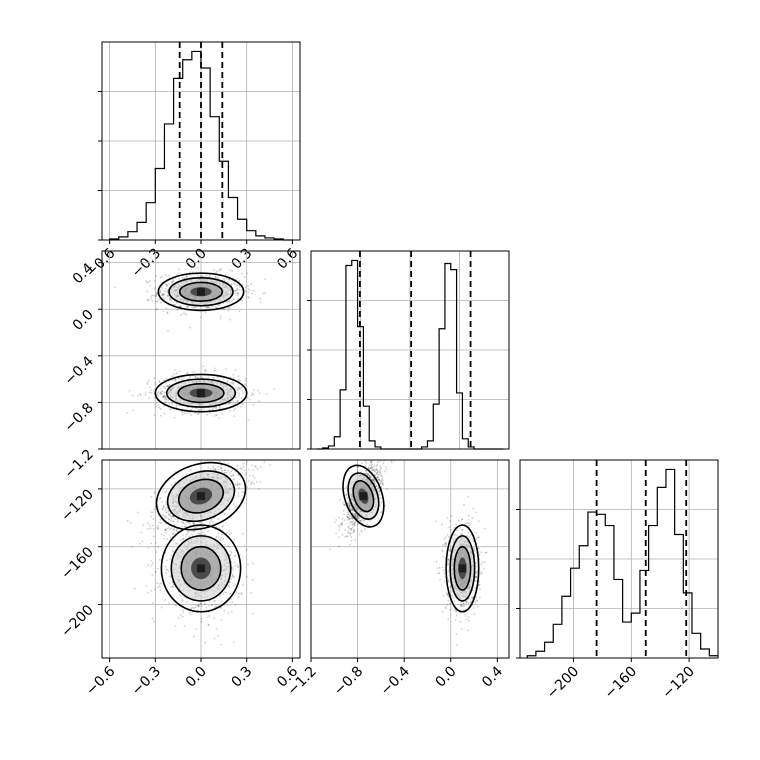 This screenshot has height=760, width=760. What do you see at coordinates (78, 464) in the screenshot?
I see `y-tick-label: −1.2` at bounding box center [78, 464].